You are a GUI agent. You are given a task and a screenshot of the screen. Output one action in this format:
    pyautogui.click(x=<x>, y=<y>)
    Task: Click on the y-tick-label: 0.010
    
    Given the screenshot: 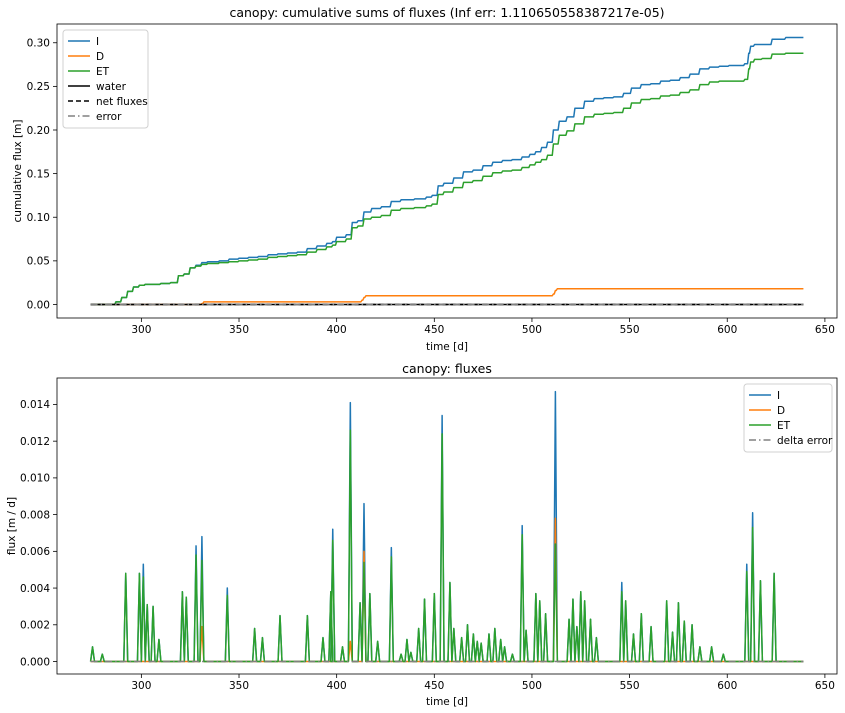 What is the action you would take?
    pyautogui.click(x=35, y=479)
    